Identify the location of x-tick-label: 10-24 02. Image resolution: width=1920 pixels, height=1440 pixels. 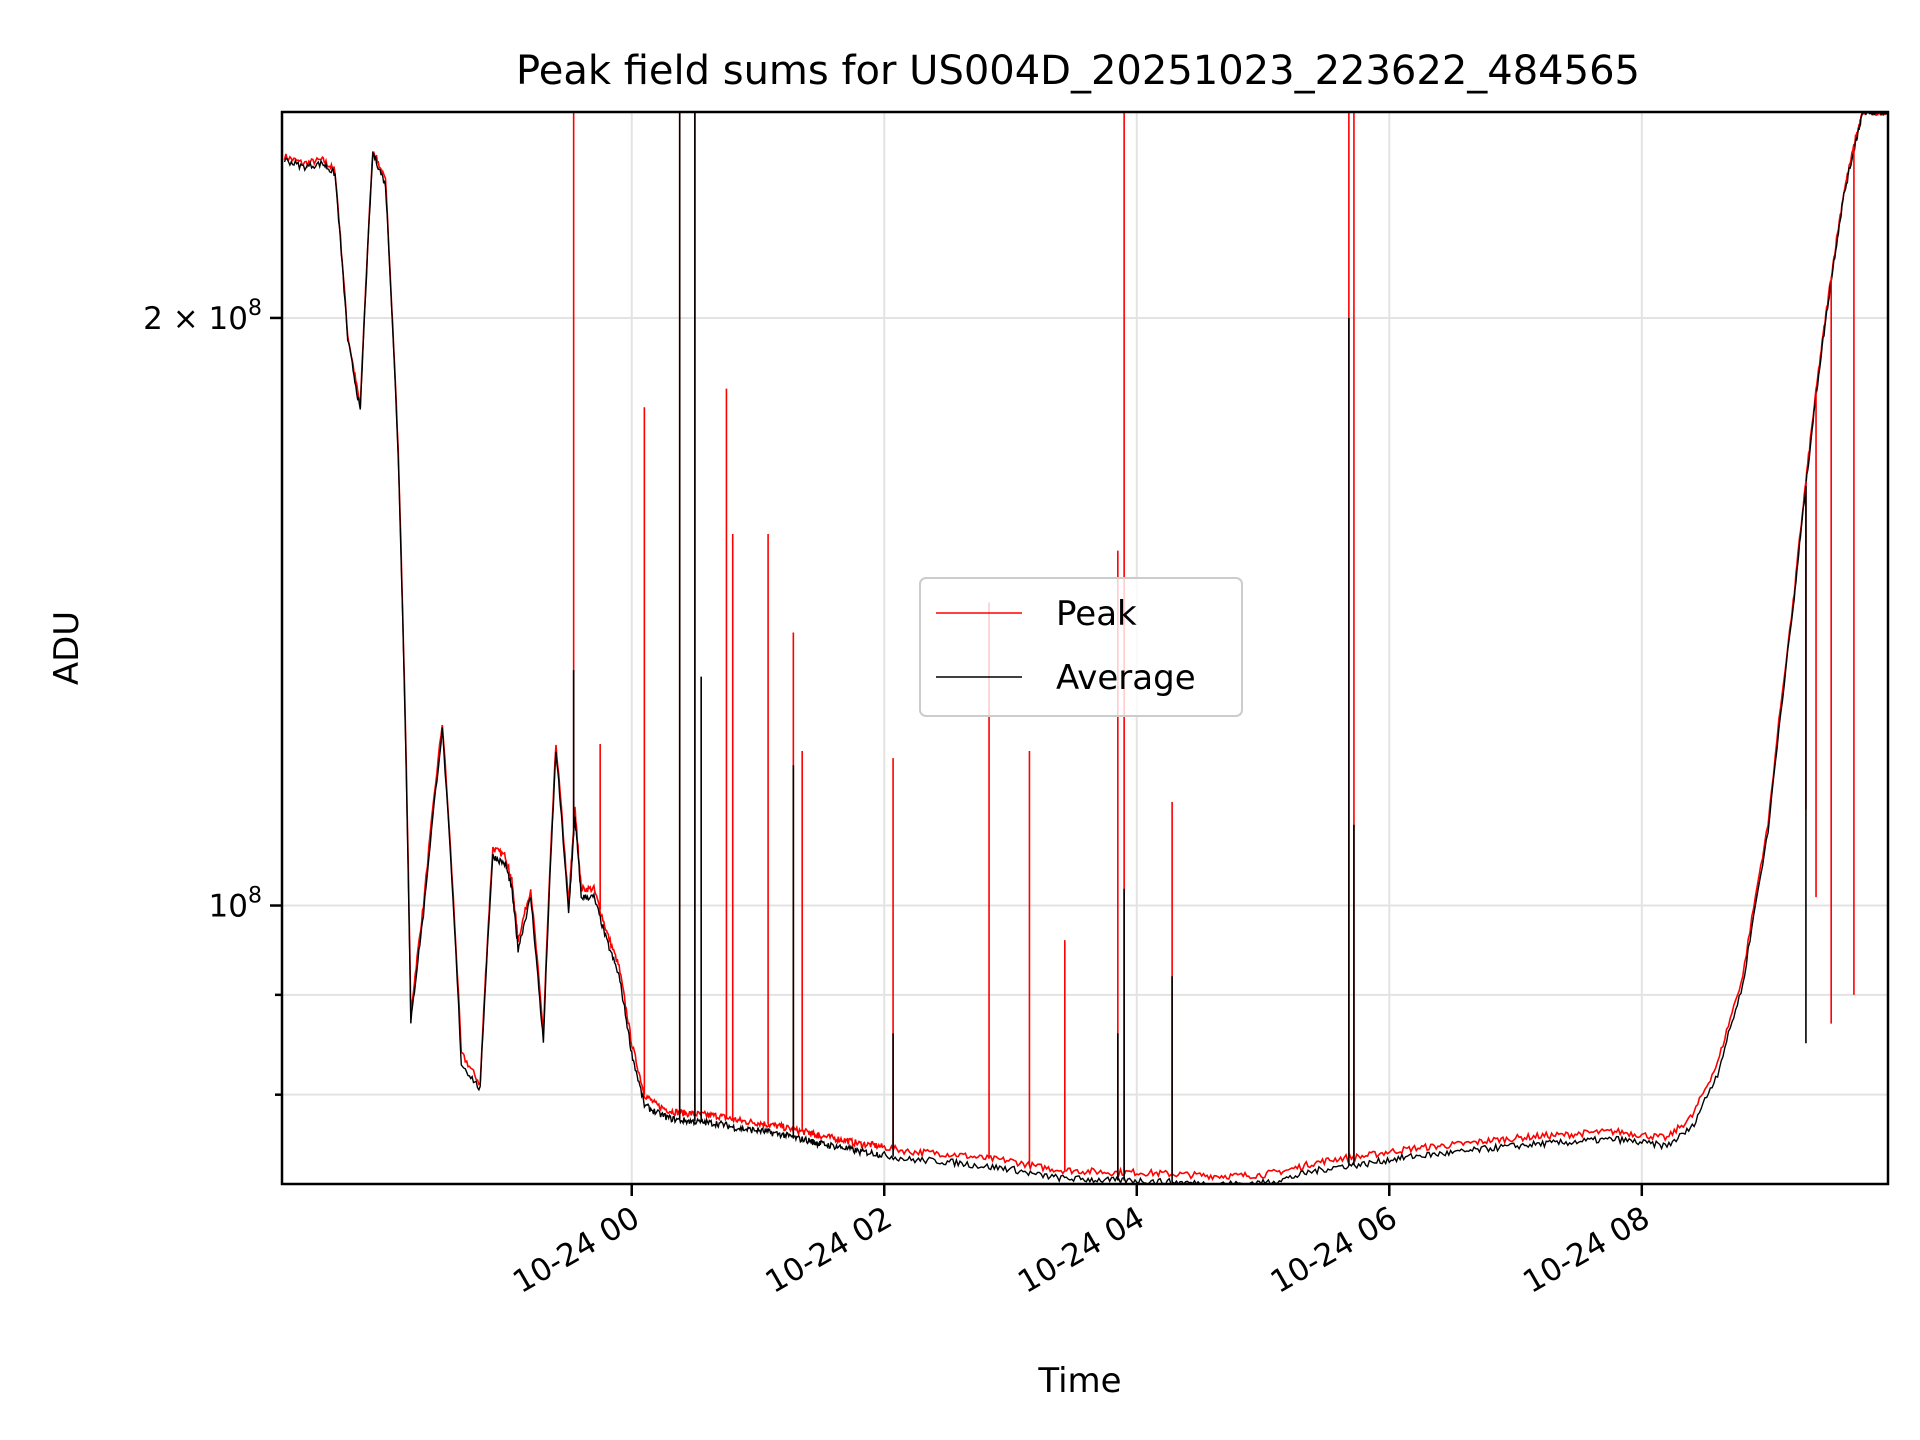
(829, 1250).